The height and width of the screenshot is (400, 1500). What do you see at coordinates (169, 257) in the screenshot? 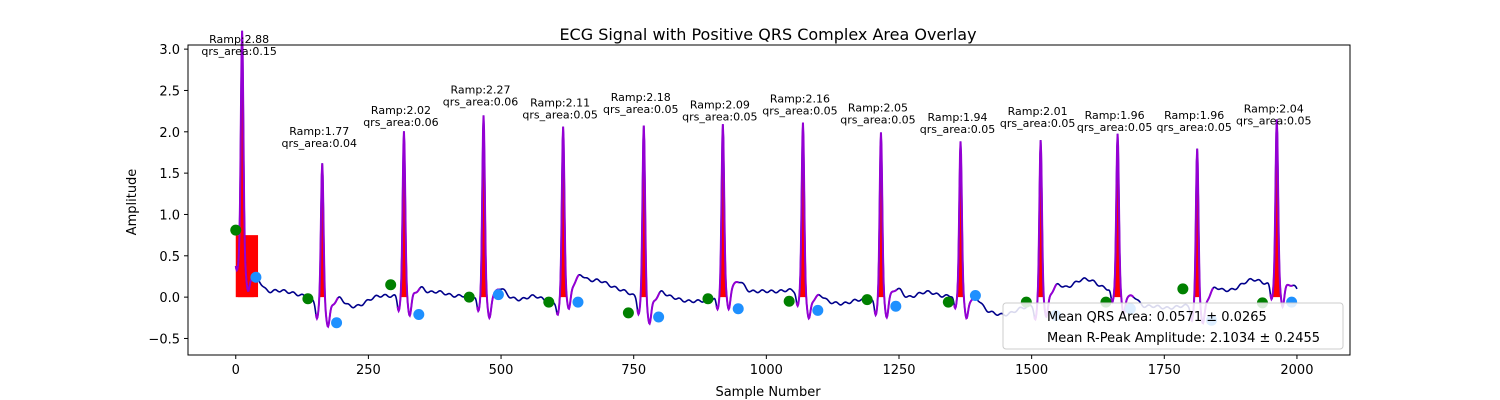
I see `y-tick-label: 0.5` at bounding box center [169, 257].